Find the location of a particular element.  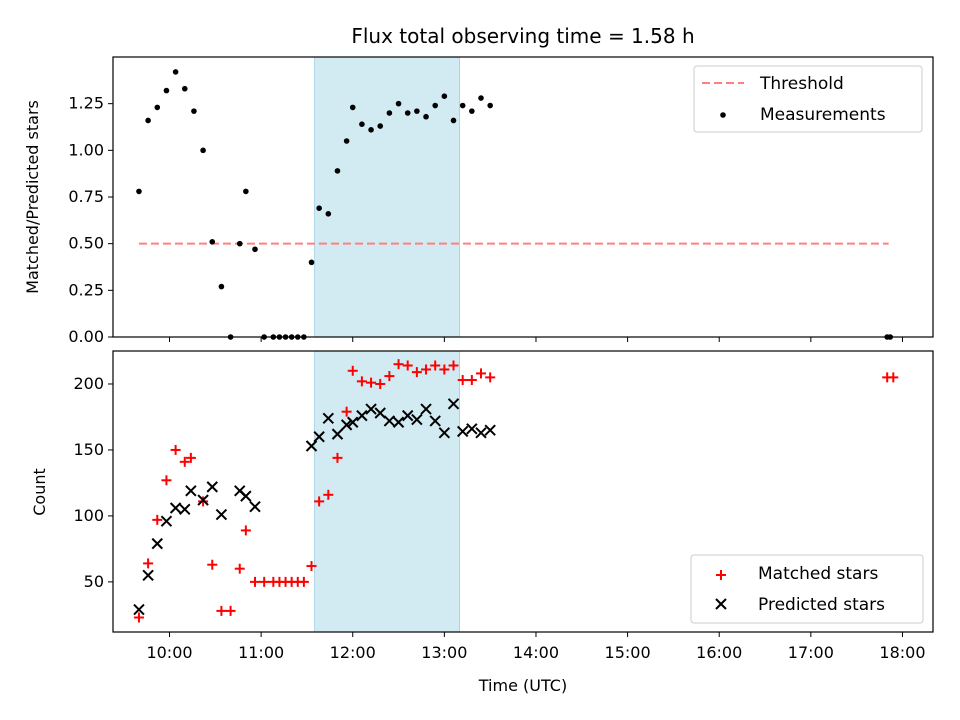

legend-matched-swatch is located at coordinates (721, 575).